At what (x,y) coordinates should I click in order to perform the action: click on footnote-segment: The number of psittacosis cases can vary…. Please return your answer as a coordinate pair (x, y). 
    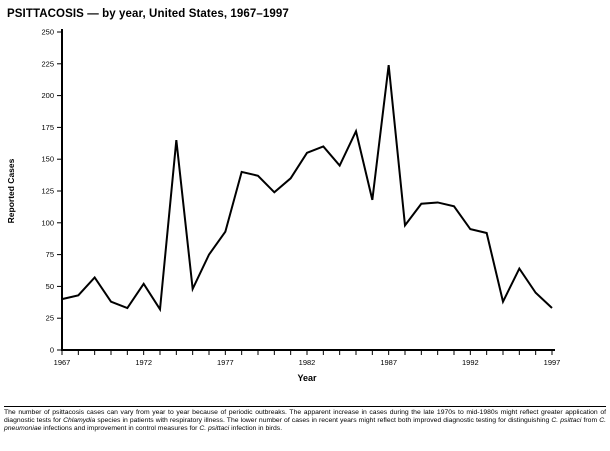
    Looking at the image, I should click on (305, 417).